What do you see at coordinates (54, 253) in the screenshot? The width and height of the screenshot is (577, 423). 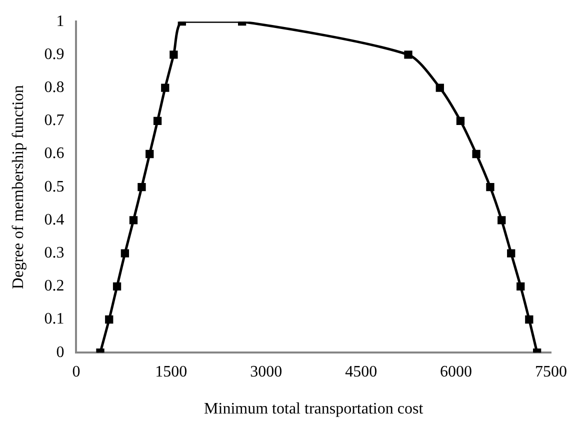 I see `y-tick-label: 0.3` at bounding box center [54, 253].